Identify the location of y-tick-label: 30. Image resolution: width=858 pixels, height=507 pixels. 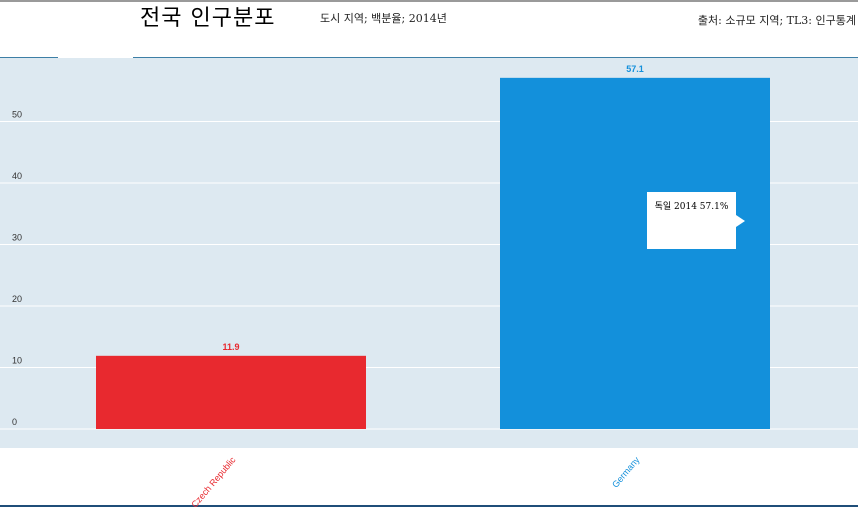
(17, 238).